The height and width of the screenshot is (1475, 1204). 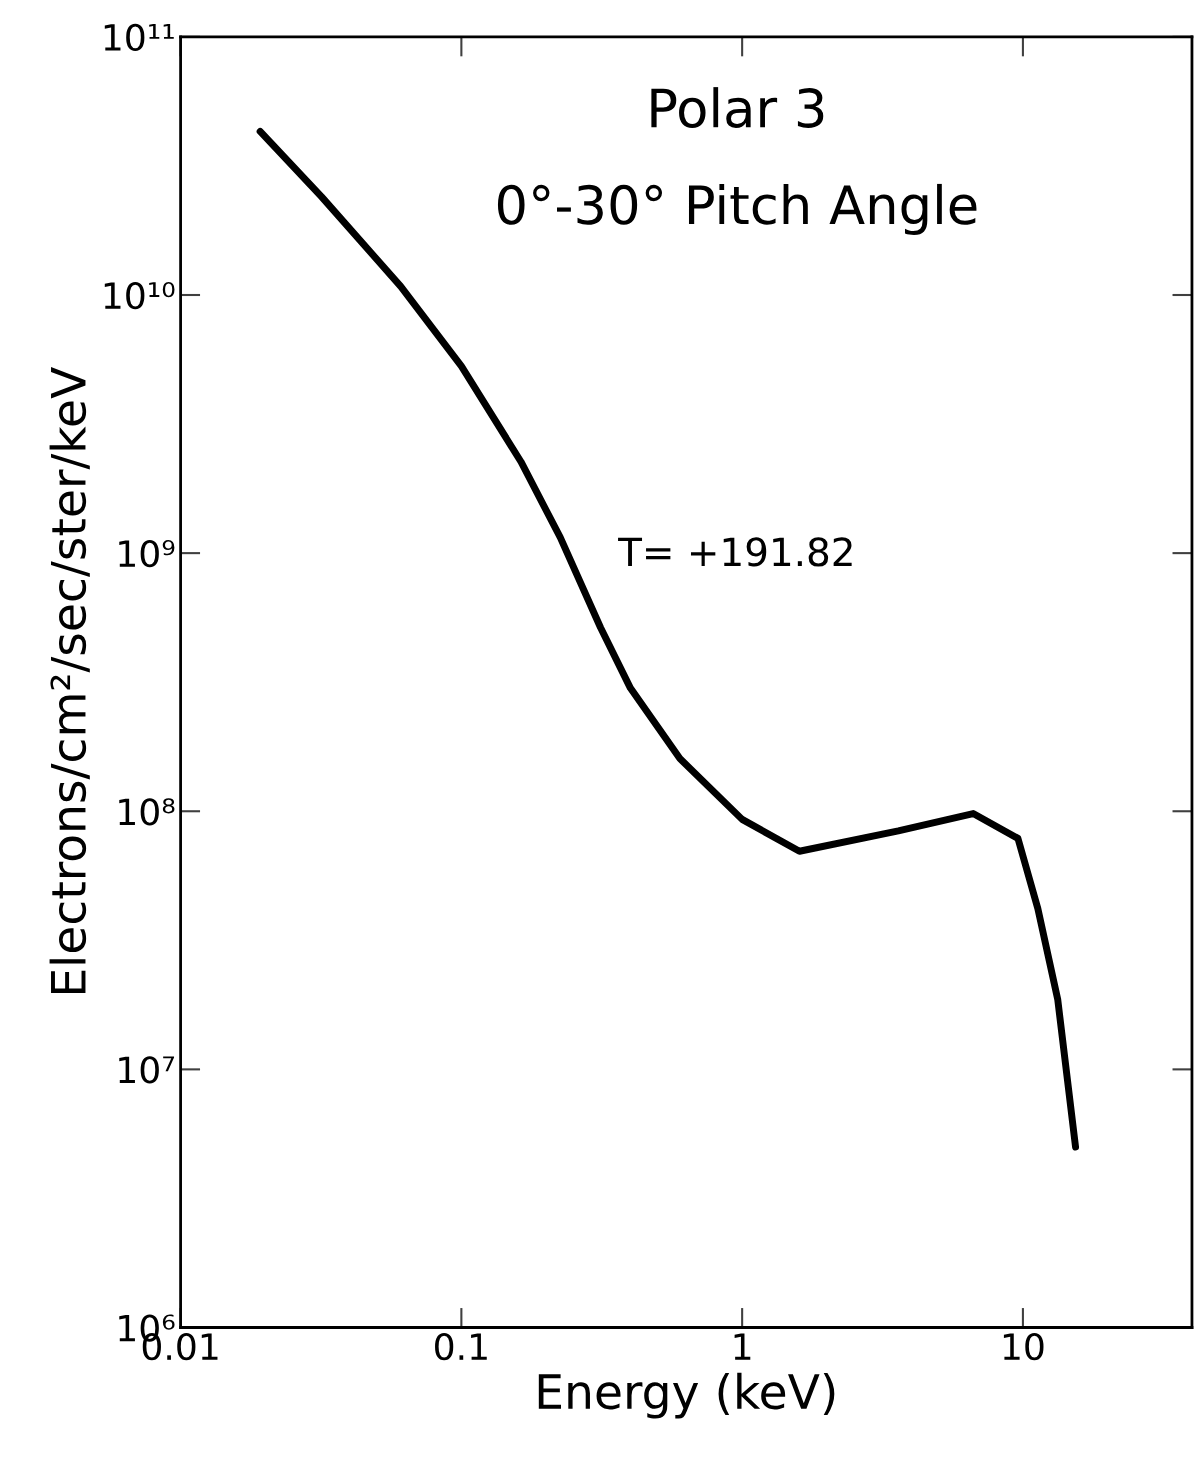 I want to click on y-tick-label: 10¹⁰, so click(x=139, y=295).